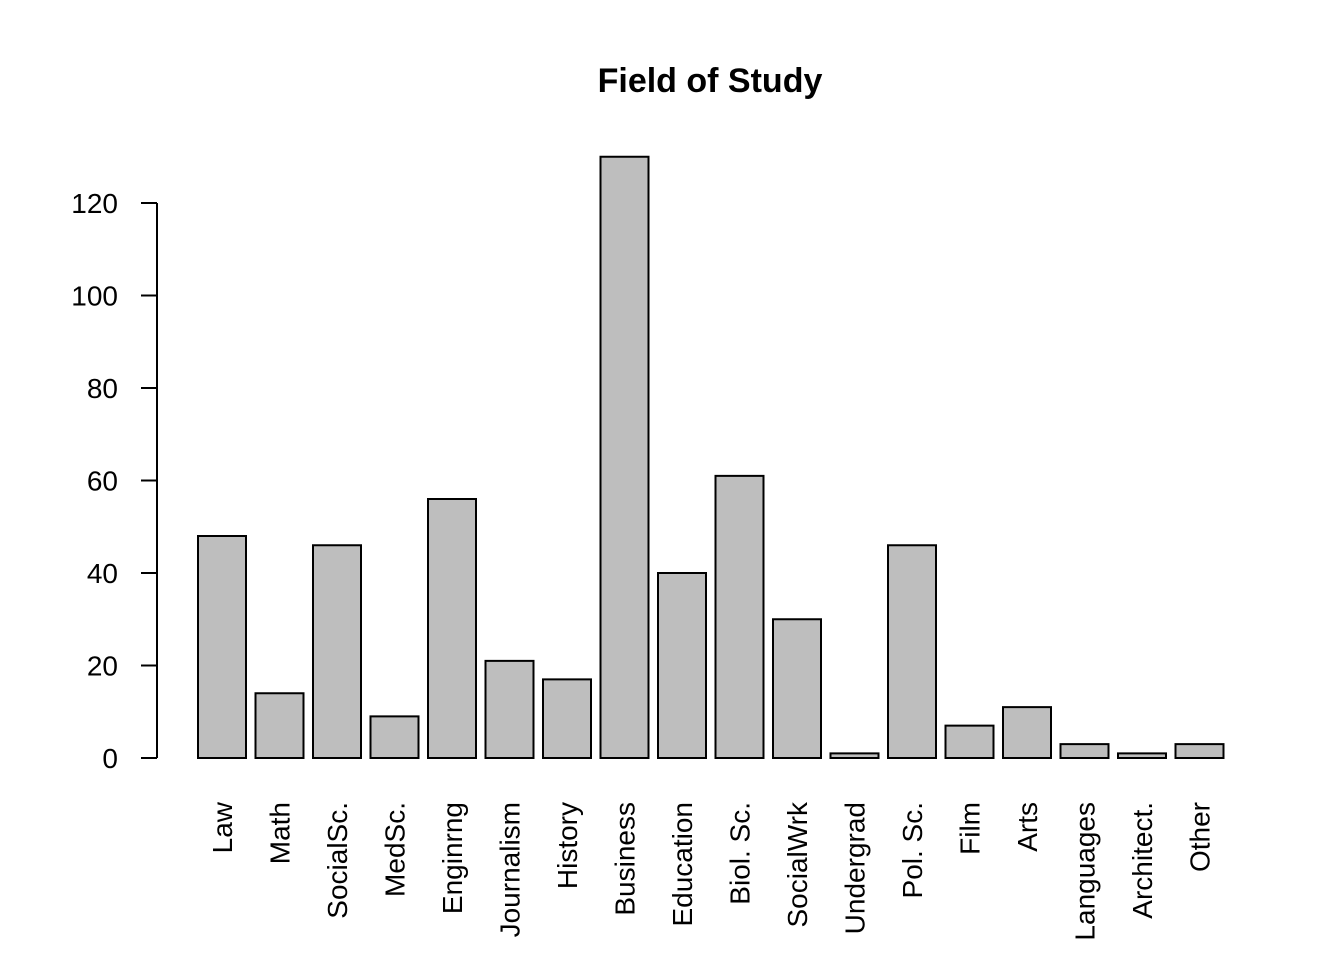  I want to click on x-tick-label: History, so click(567, 845).